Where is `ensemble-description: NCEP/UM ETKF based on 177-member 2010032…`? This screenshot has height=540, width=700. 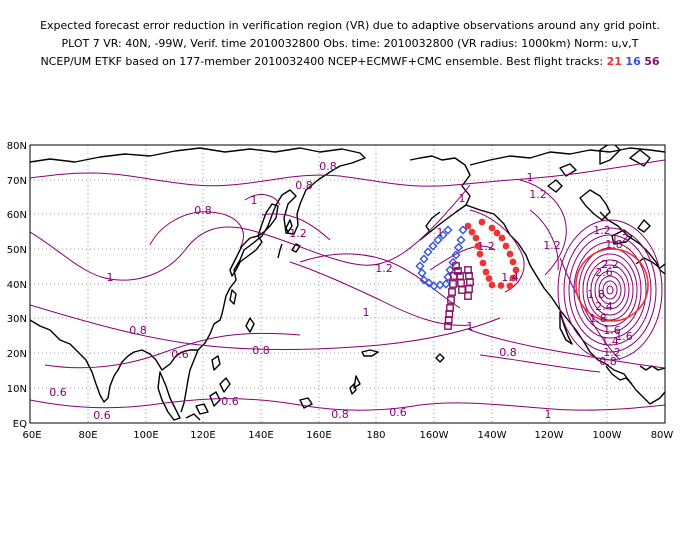 ensemble-description: NCEP/UM ETKF based on 177-member 2010032… is located at coordinates (322, 61).